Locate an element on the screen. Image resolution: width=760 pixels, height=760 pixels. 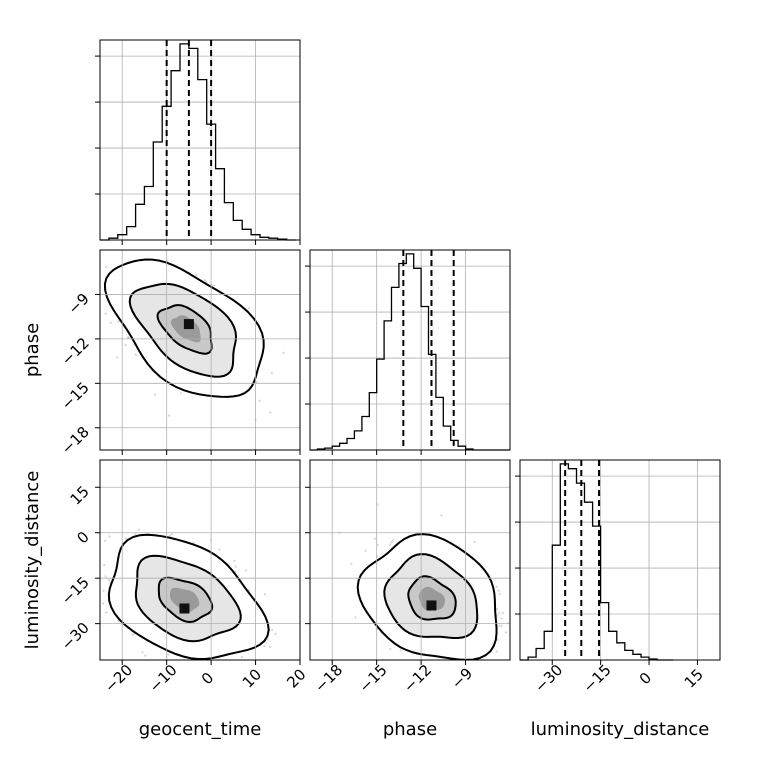
x-tick-label-geocent-time: 10 is located at coordinates (252, 678).